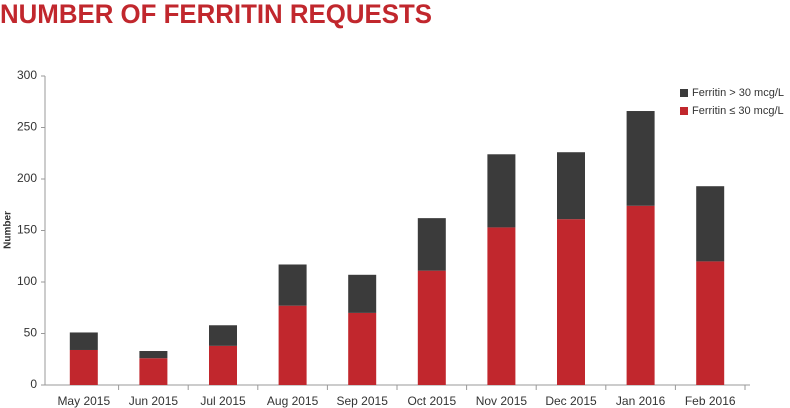 Image resolution: width=790 pixels, height=408 pixels. I want to click on x-tick-label: Nov 2015, so click(502, 401).